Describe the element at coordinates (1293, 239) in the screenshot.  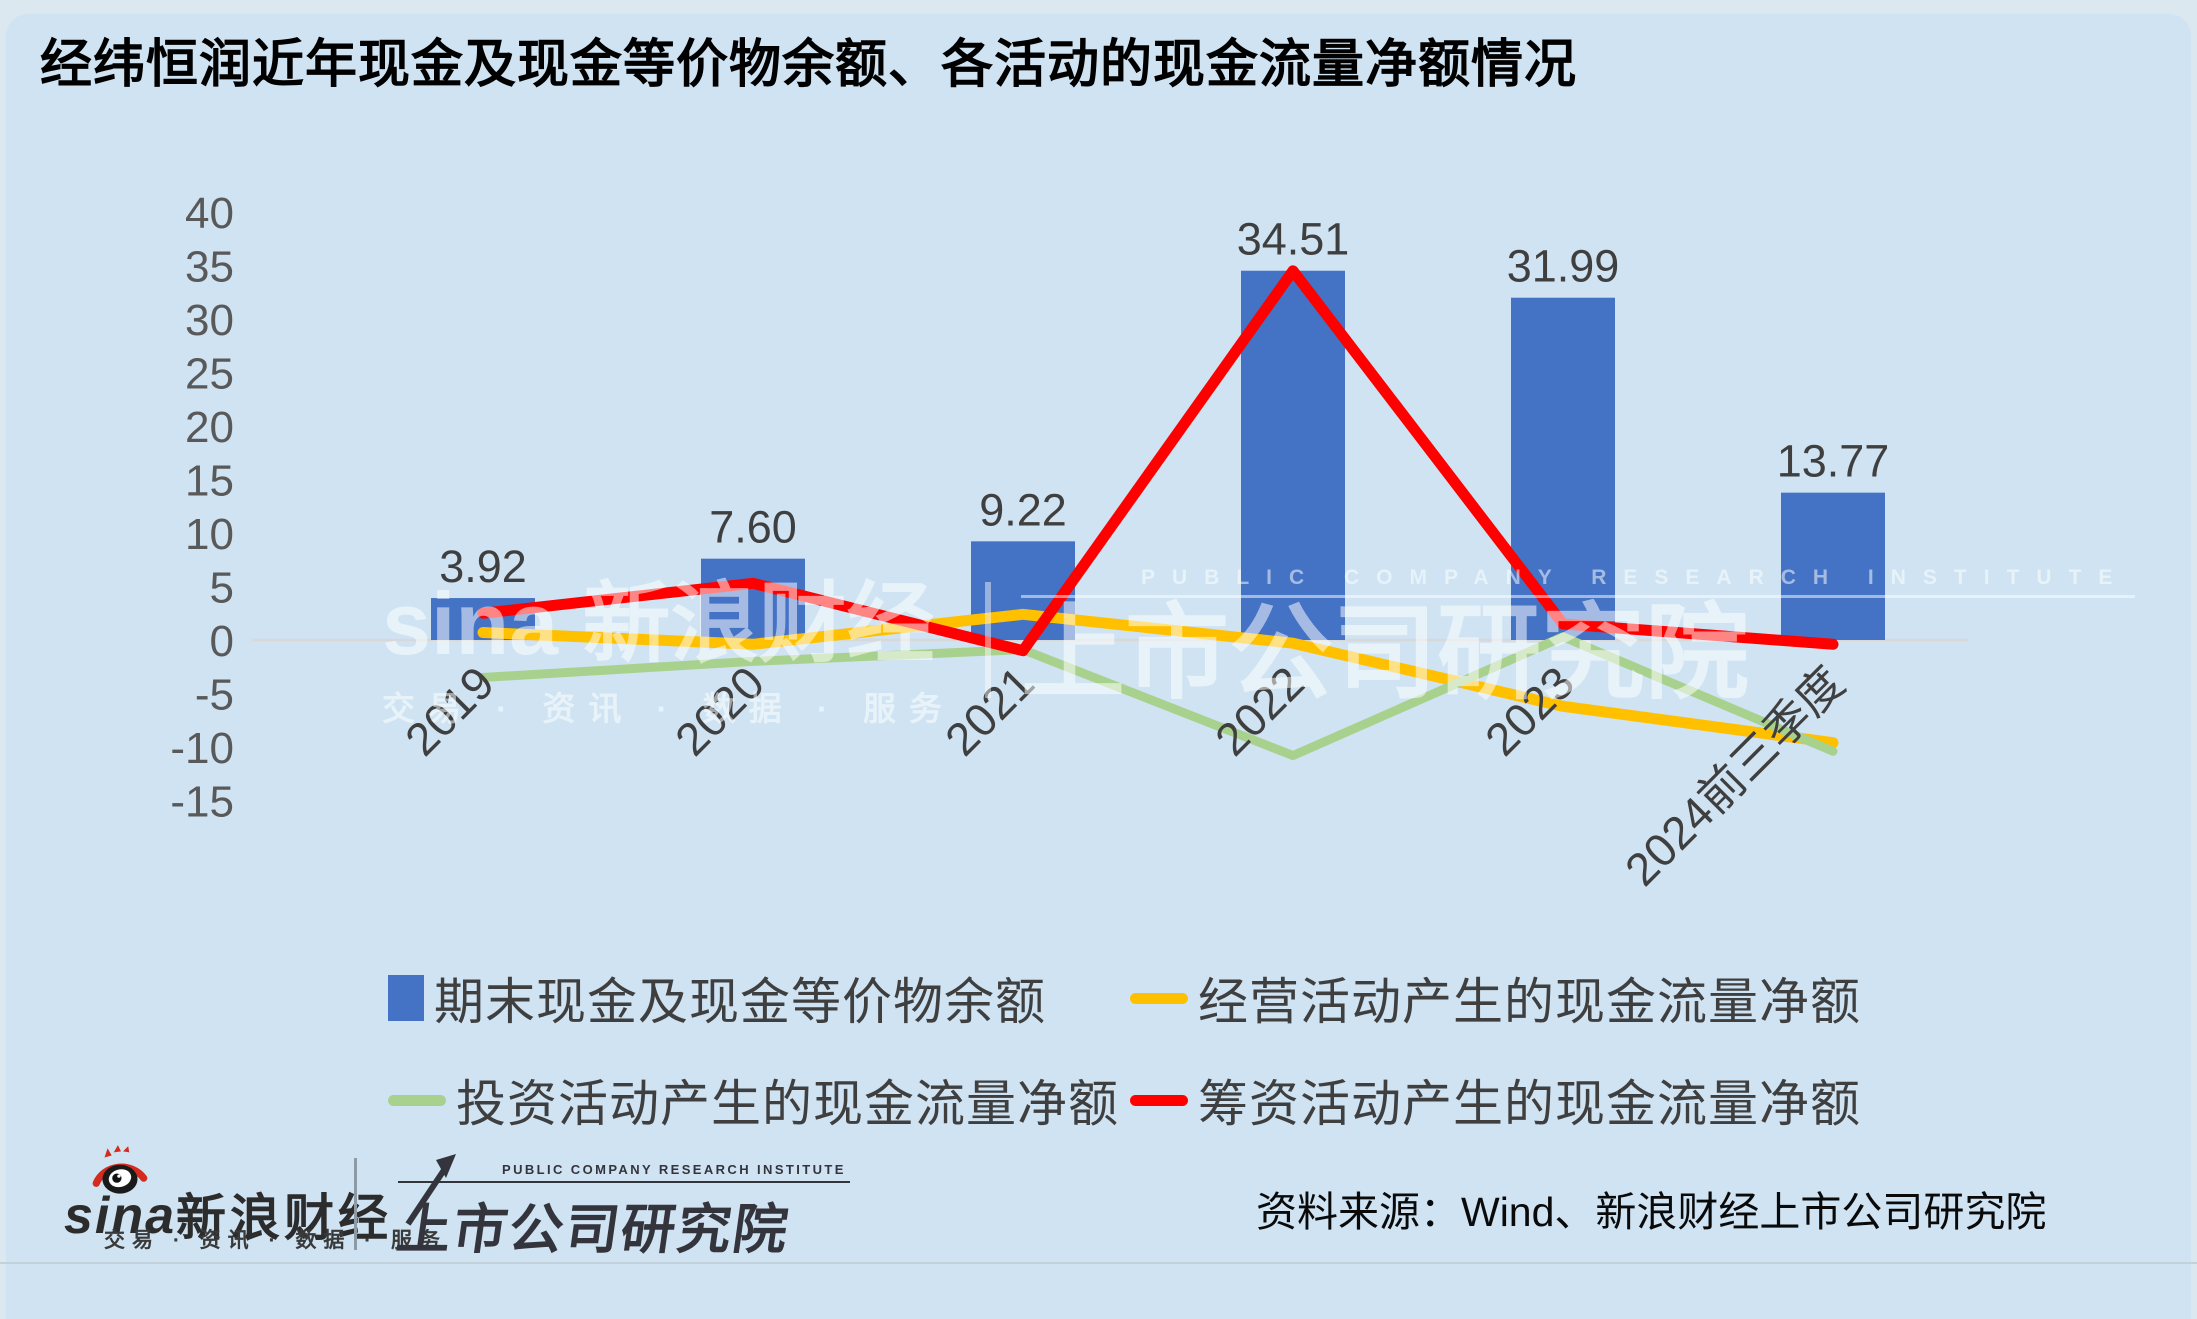
I see `bar-value-label: 34.51` at that location.